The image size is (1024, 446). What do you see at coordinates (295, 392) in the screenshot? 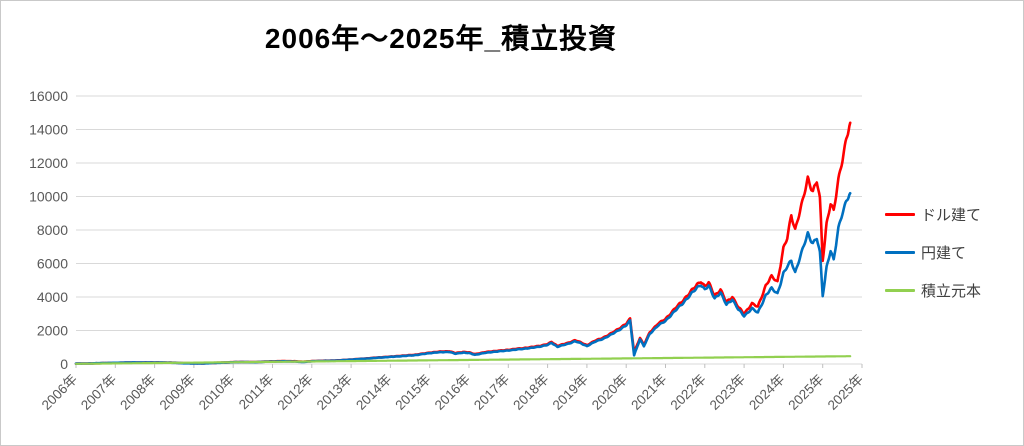
I see `svg-text: 2012年` at bounding box center [295, 392].